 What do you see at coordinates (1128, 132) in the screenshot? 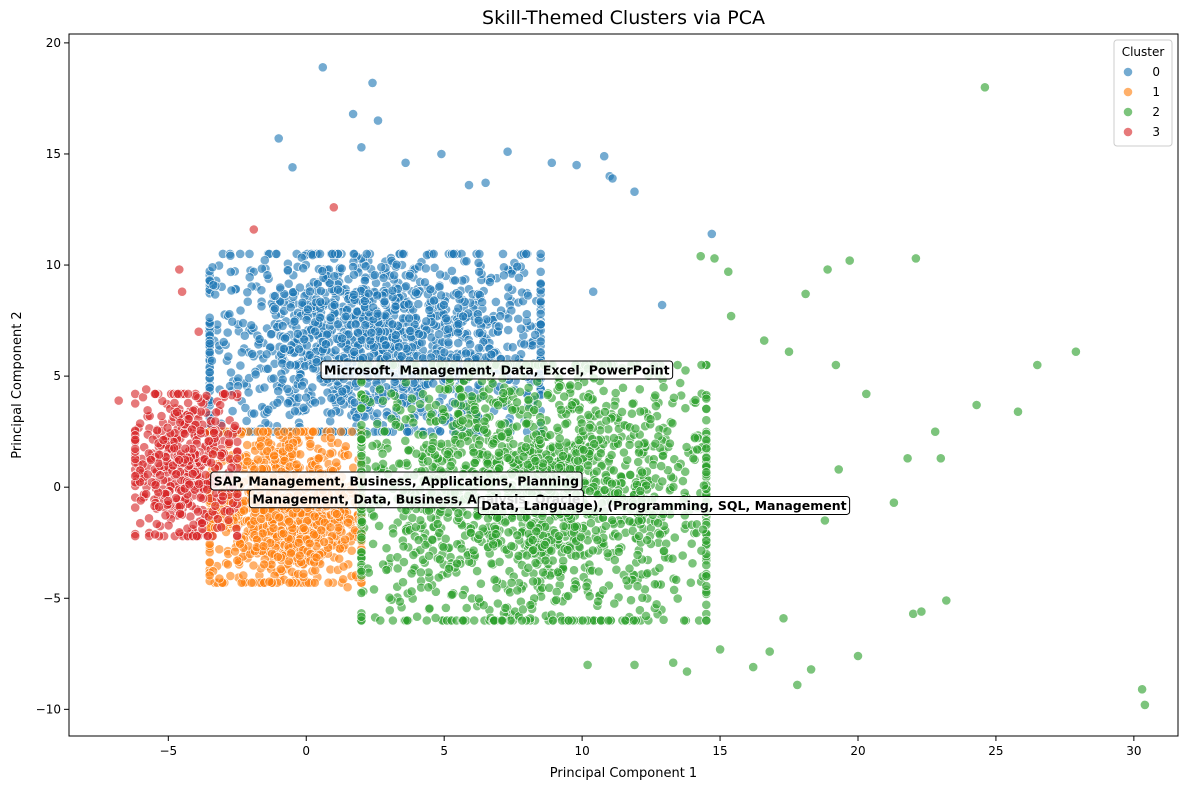
I see `legend-marker` at bounding box center [1128, 132].